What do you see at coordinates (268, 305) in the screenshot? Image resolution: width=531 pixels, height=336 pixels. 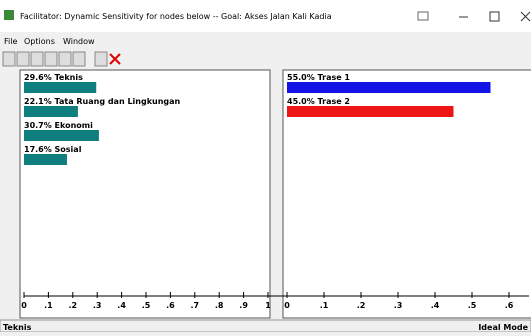 I see `tick-label: 1` at bounding box center [268, 305].